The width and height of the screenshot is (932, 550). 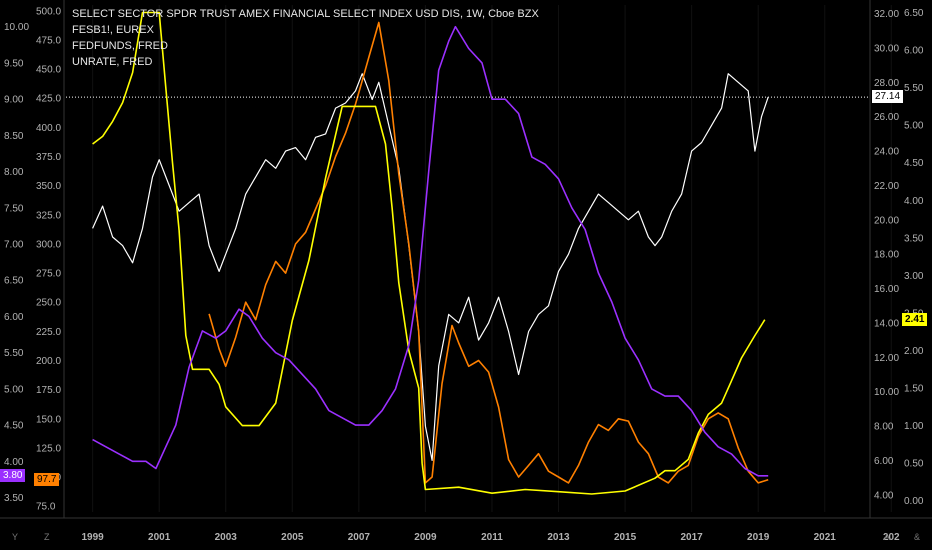 What do you see at coordinates (48, 70) in the screenshot?
I see `fesb-tick: 450.0` at bounding box center [48, 70].